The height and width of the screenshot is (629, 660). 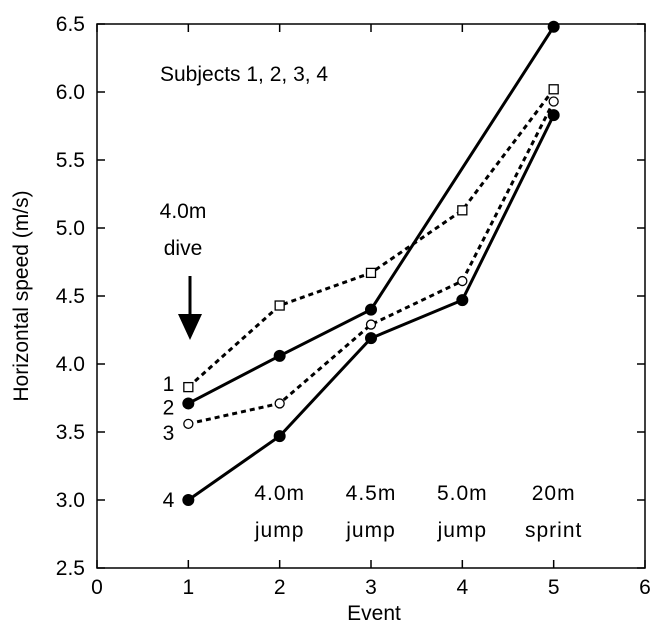 What do you see at coordinates (70, 500) in the screenshot?
I see `y-tick-label: 3.0` at bounding box center [70, 500].